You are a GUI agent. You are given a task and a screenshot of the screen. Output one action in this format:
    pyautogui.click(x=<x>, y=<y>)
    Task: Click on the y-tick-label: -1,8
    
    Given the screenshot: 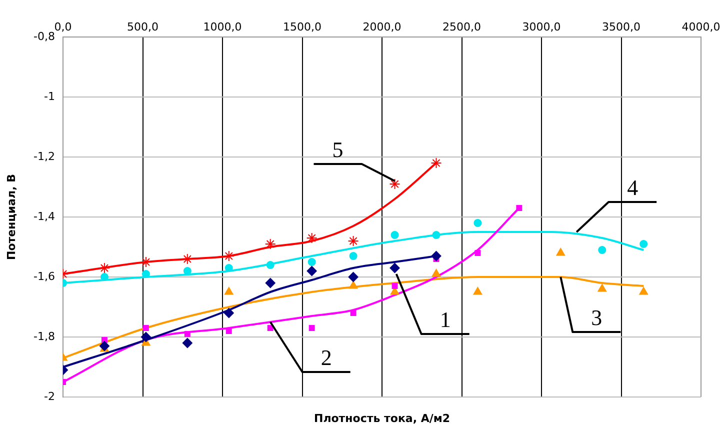 What is the action you would take?
    pyautogui.click(x=44, y=336)
    